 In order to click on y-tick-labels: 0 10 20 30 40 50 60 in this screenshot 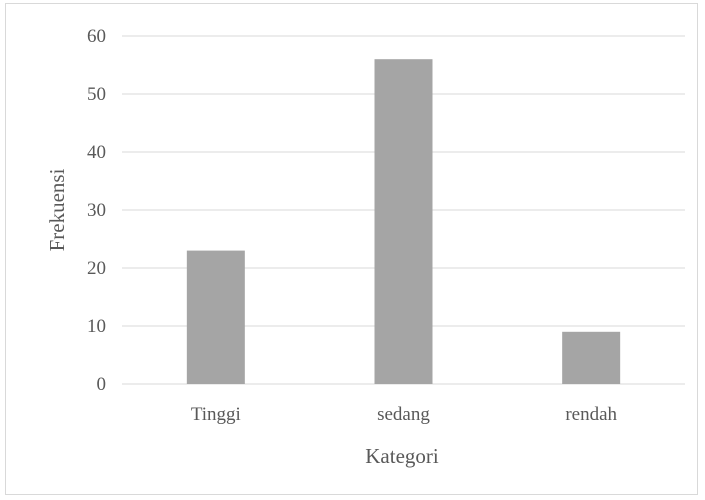, I will do `click(96, 210)`.